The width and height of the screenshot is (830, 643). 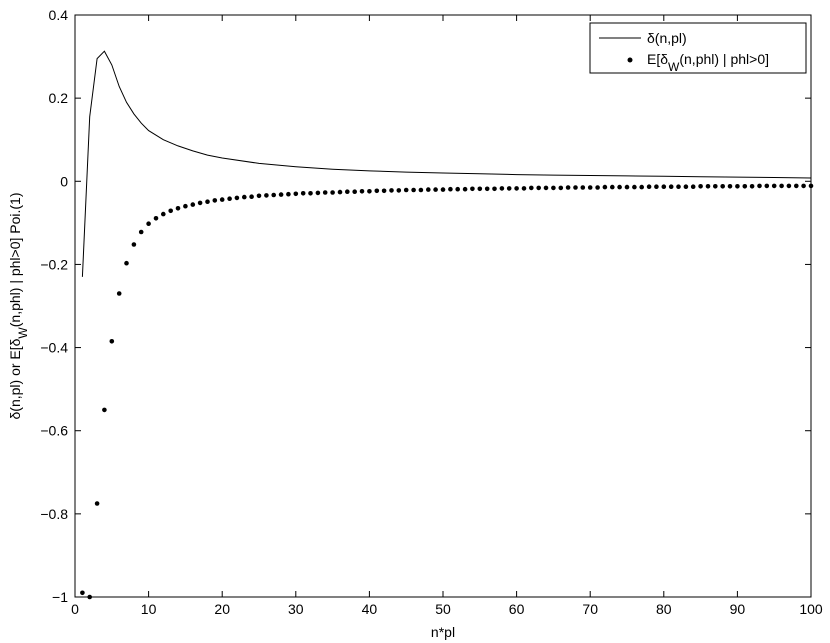 I want to click on x-tick-label: 20, so click(x=222, y=609).